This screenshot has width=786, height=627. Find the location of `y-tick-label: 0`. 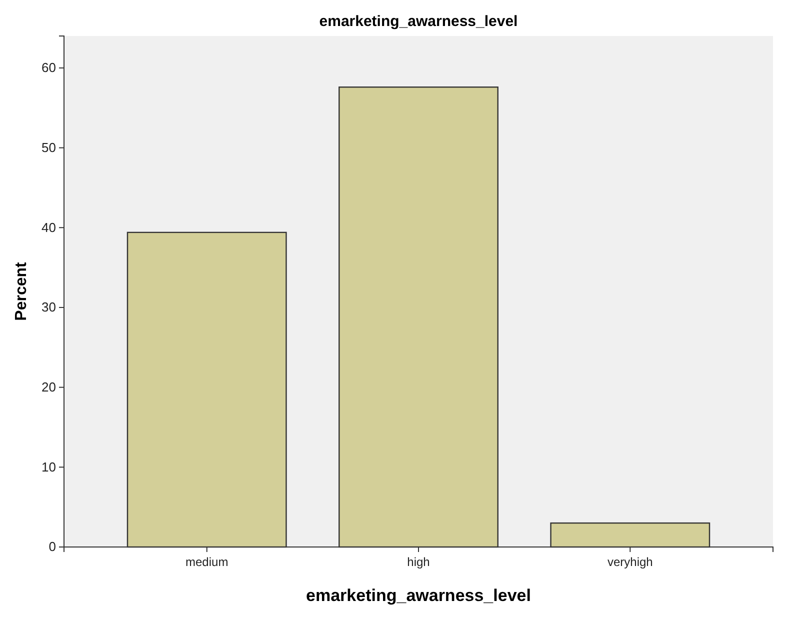

y-tick-label: 0 is located at coordinates (52, 546).